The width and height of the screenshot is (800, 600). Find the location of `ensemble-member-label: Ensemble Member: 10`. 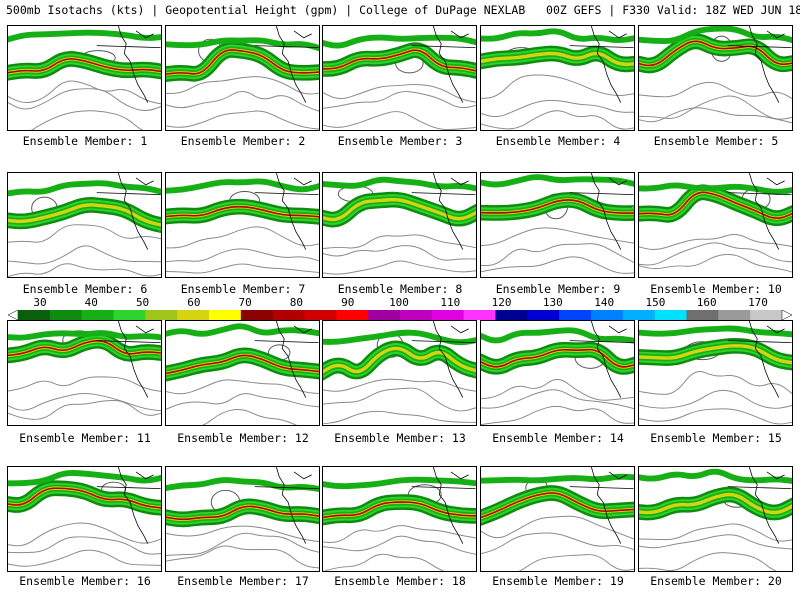

ensemble-member-label: Ensemble Member: 10 is located at coordinates (716, 289).